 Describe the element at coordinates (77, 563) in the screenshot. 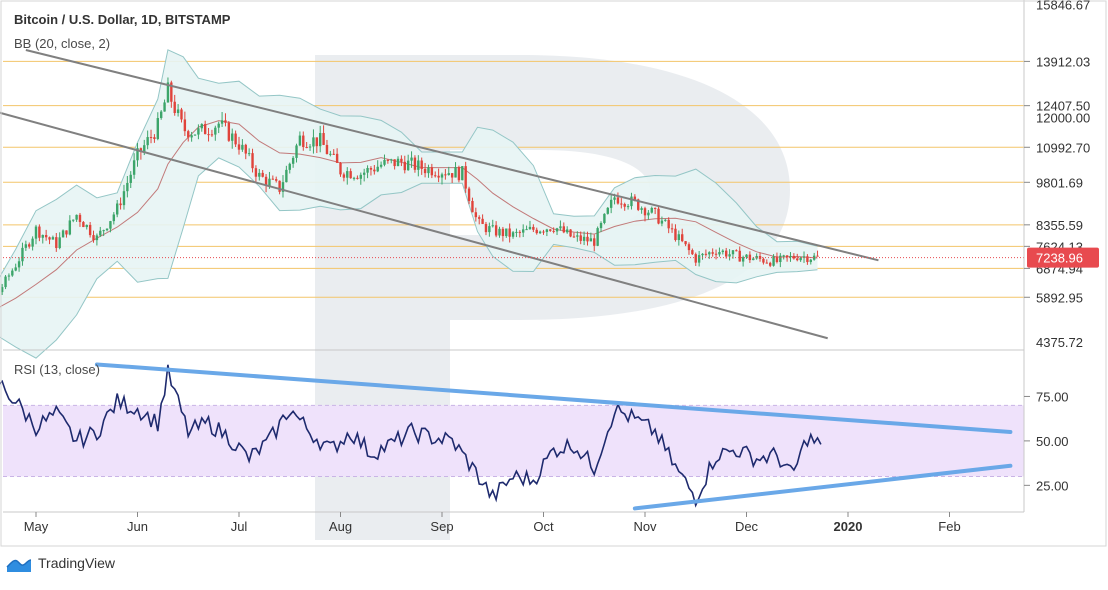

I see `tradingview-brand: TradingView` at that location.